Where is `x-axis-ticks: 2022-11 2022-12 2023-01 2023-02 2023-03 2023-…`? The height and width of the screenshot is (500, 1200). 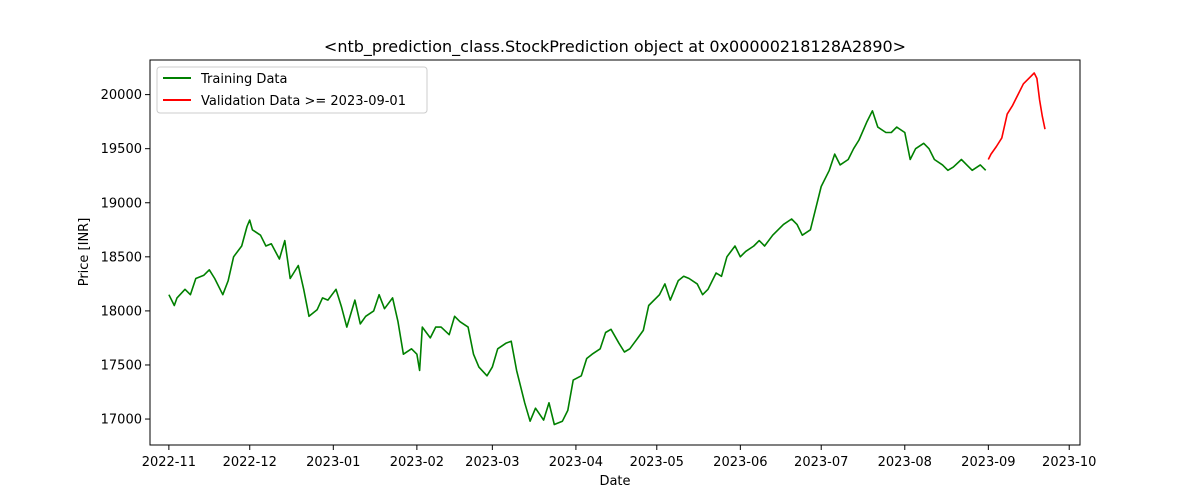
x-axis-ticks: 2022-11 2022-12 2023-01 2023-02 2023-03 2023-… is located at coordinates (619, 457).